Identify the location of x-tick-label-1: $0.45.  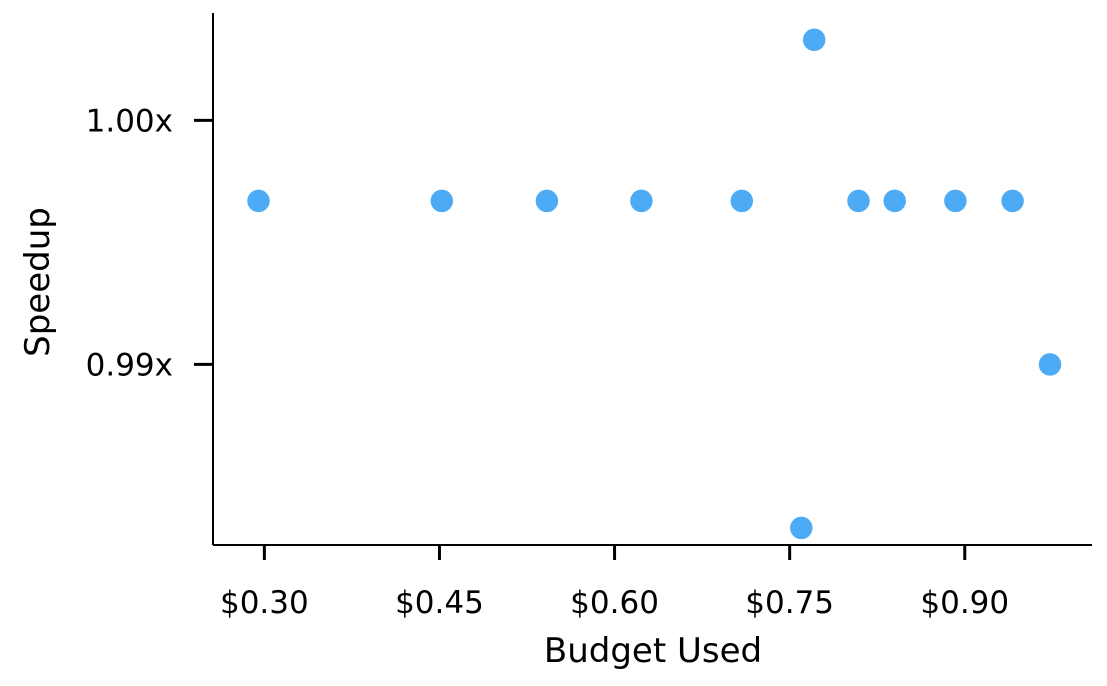
(439, 603).